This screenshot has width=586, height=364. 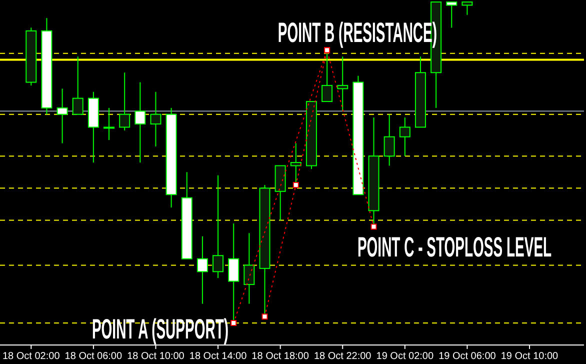 What do you see at coordinates (31, 356) in the screenshot?
I see `x-tick-label: 18 Oct 02:00` at bounding box center [31, 356].